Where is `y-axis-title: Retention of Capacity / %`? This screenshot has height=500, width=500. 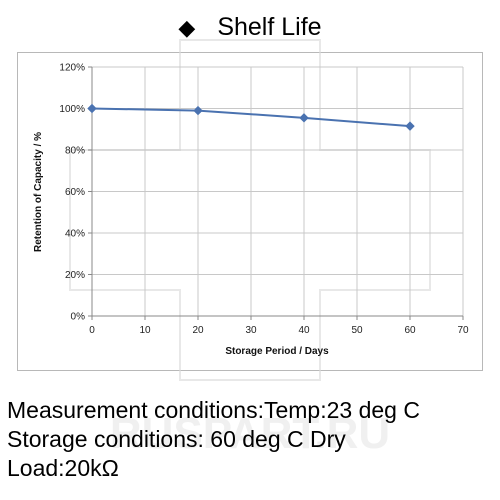 y-axis-title: Retention of Capacity / % is located at coordinates (38, 192).